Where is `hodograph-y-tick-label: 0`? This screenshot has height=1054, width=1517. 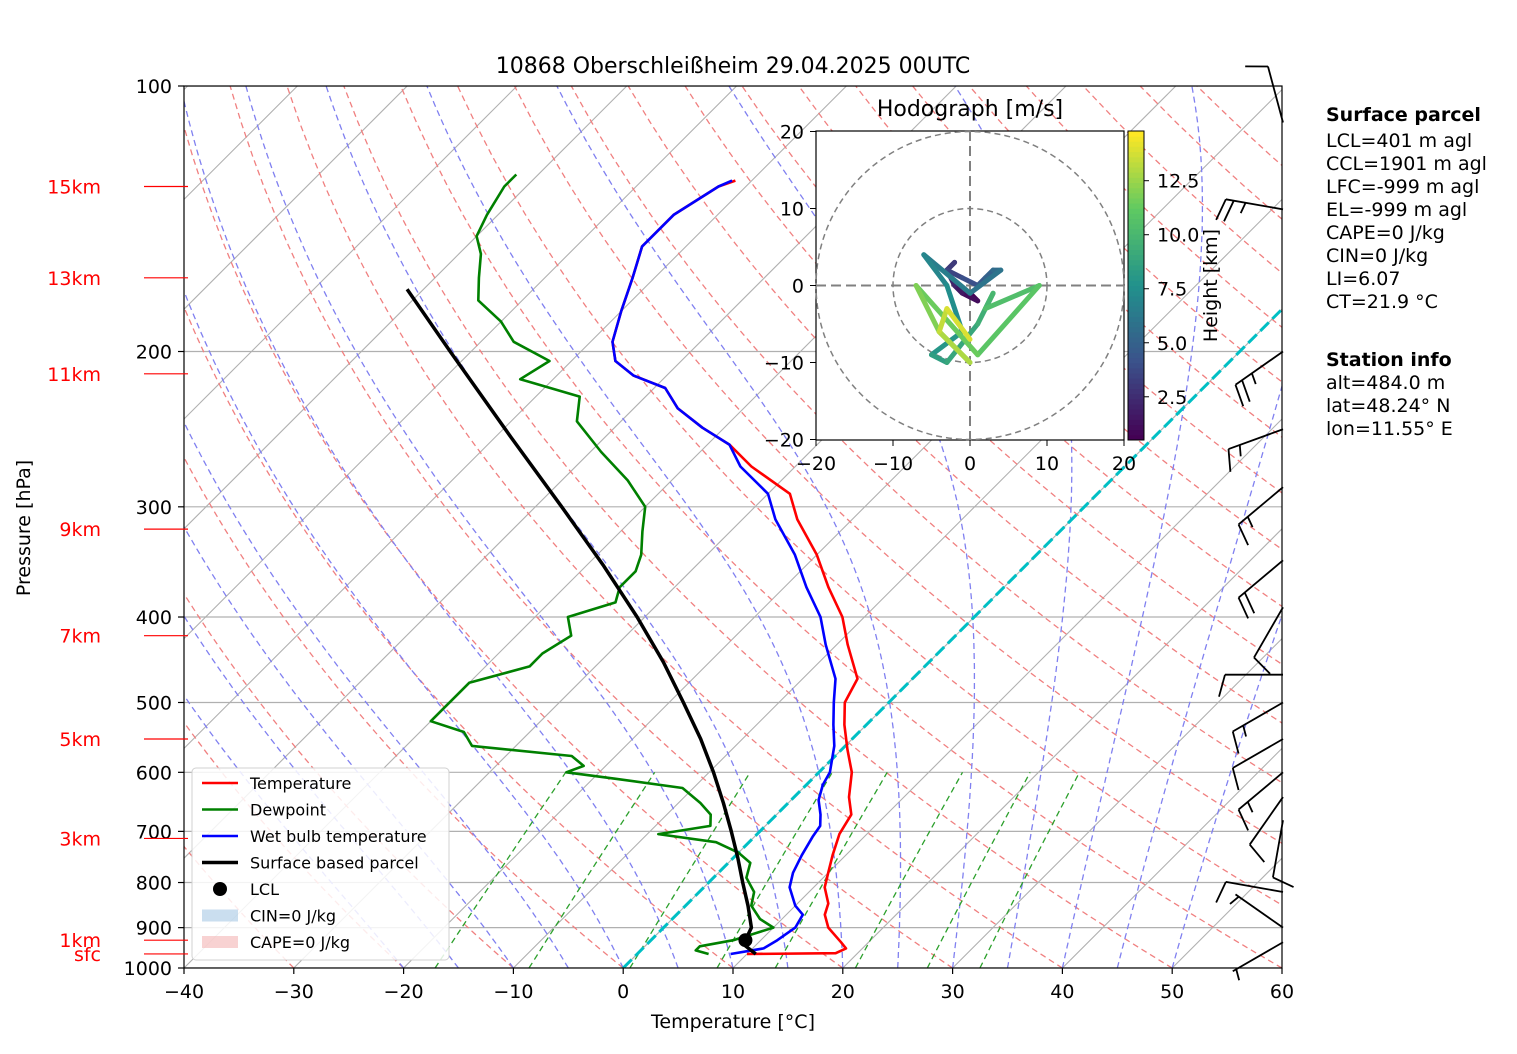
hodograph-y-tick-label: 0 is located at coordinates (798, 287).